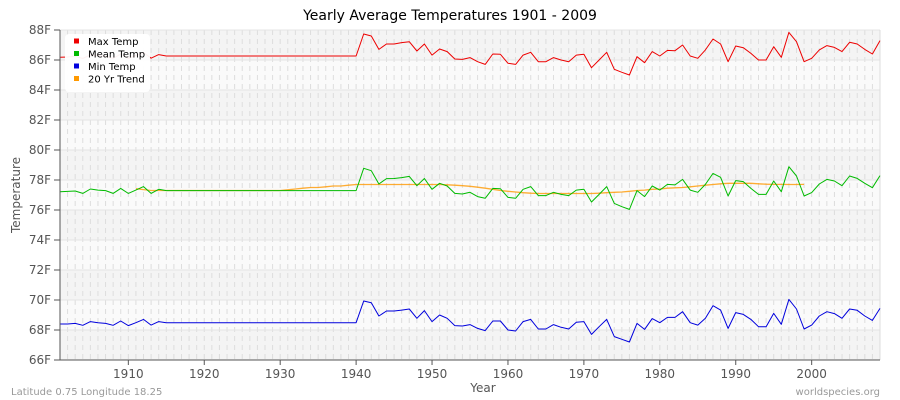  What do you see at coordinates (116, 55) in the screenshot?
I see `legend-label: Mean Temp` at bounding box center [116, 55].